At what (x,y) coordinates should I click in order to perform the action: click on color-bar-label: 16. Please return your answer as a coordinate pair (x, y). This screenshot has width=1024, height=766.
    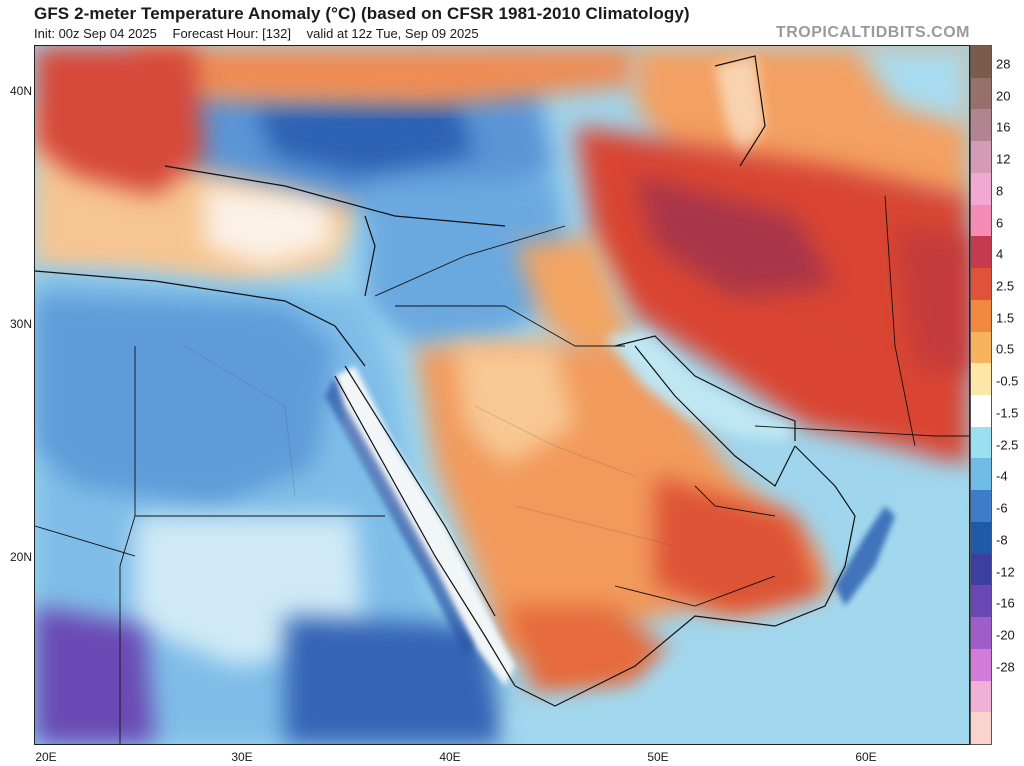
    Looking at the image, I should click on (1003, 127).